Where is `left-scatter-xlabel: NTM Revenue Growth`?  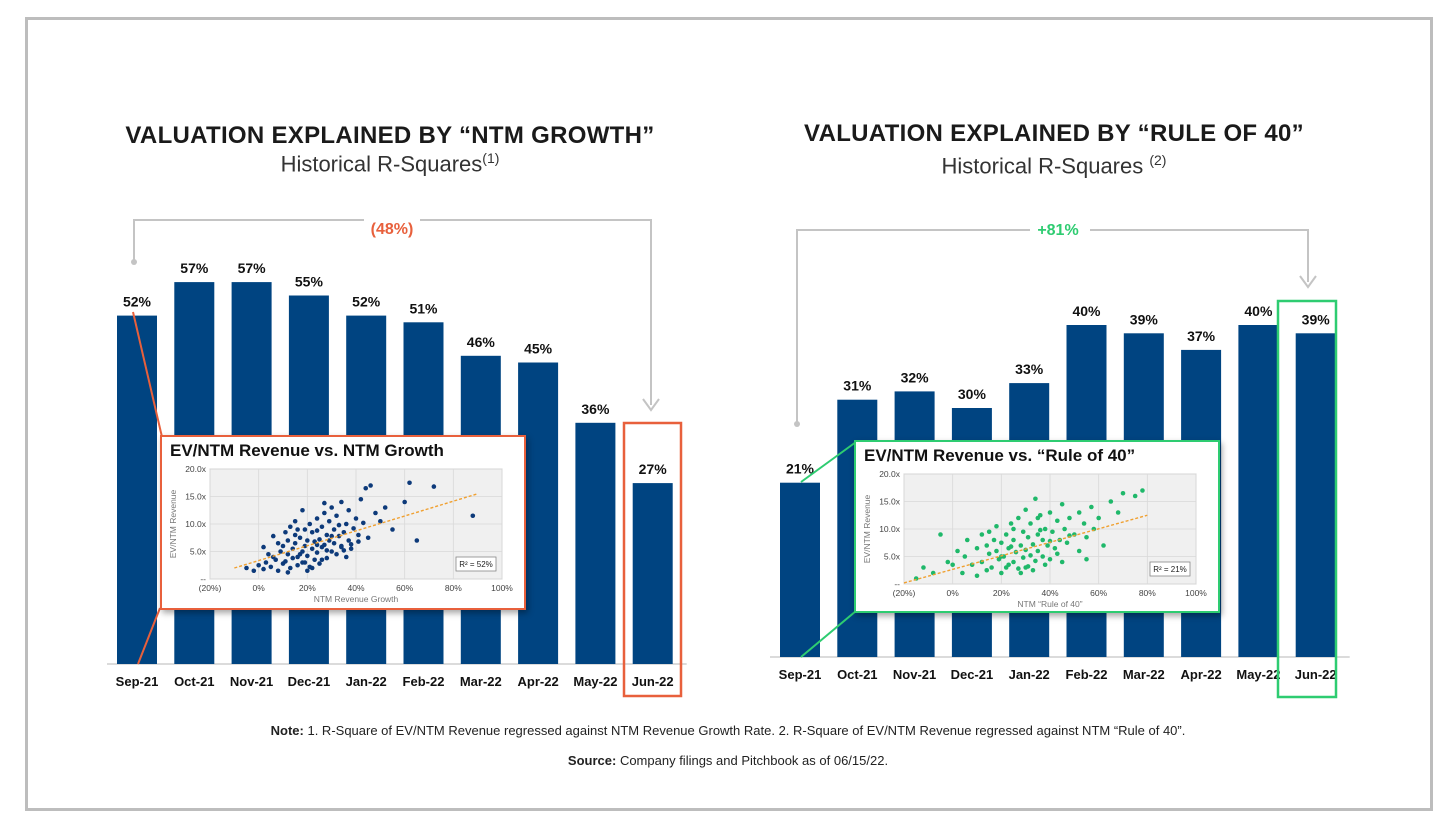
left-scatter-xlabel: NTM Revenue Growth is located at coordinates (356, 599).